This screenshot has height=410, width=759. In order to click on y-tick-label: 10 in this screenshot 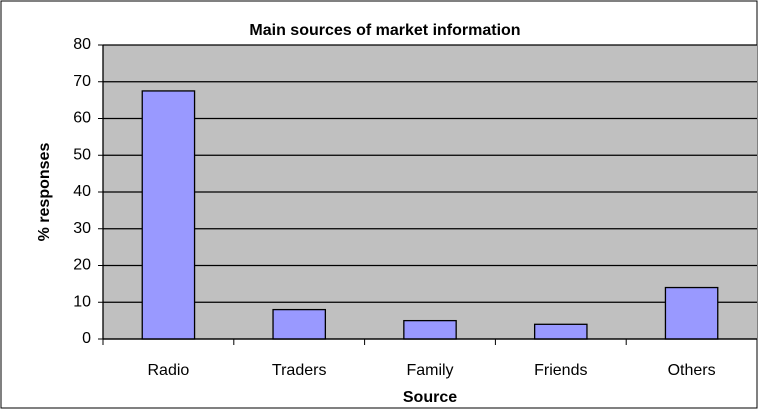, I will do `click(82, 301)`.